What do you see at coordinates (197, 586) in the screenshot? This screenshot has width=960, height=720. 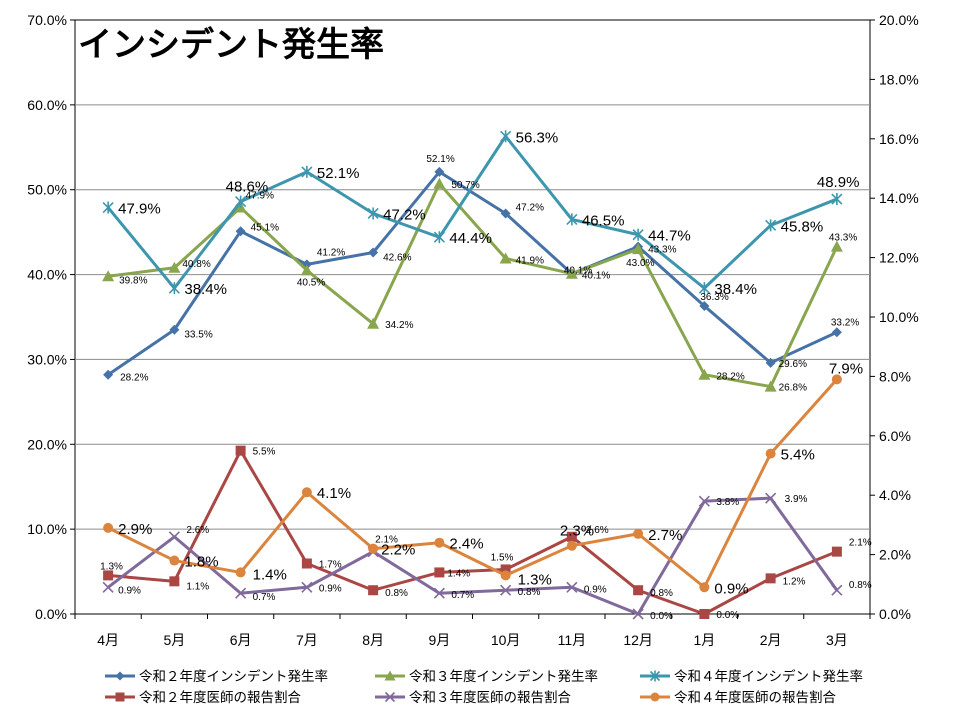 I see `data-label: 1.1%` at bounding box center [197, 586].